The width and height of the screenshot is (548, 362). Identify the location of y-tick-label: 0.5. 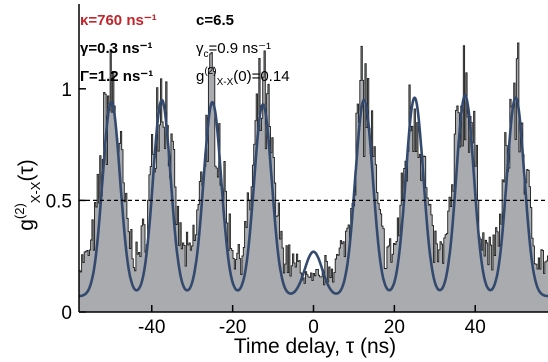
(59, 201).